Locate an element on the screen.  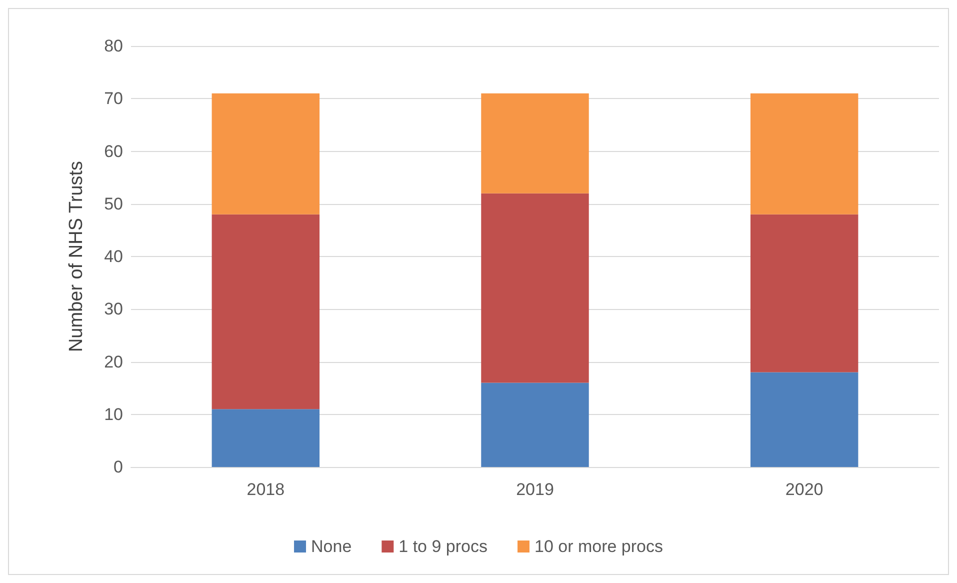
x-tick-label: 2018 is located at coordinates (265, 489).